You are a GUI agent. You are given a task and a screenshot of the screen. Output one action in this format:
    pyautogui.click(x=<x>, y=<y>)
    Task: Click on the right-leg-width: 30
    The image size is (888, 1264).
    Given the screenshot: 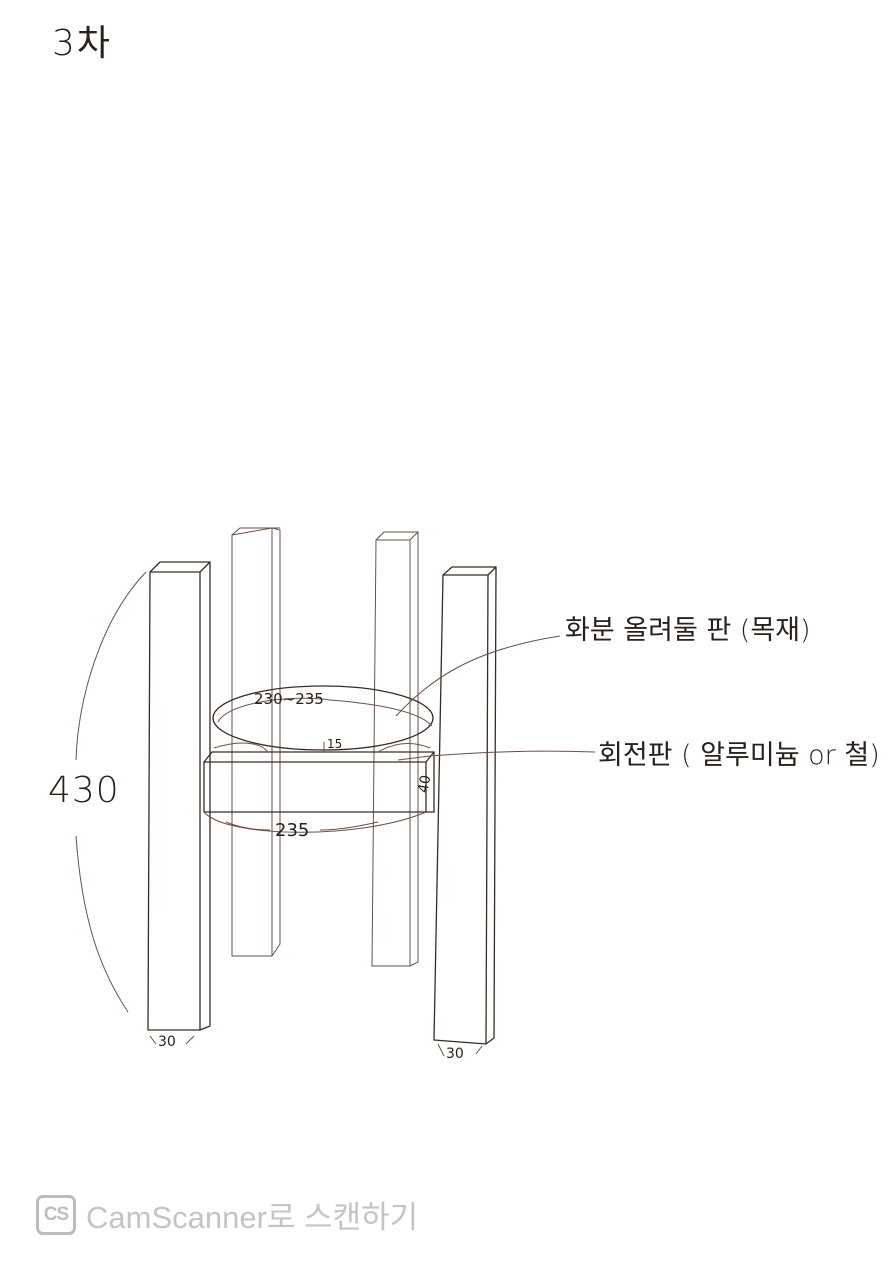 What is the action you would take?
    pyautogui.click(x=455, y=1054)
    